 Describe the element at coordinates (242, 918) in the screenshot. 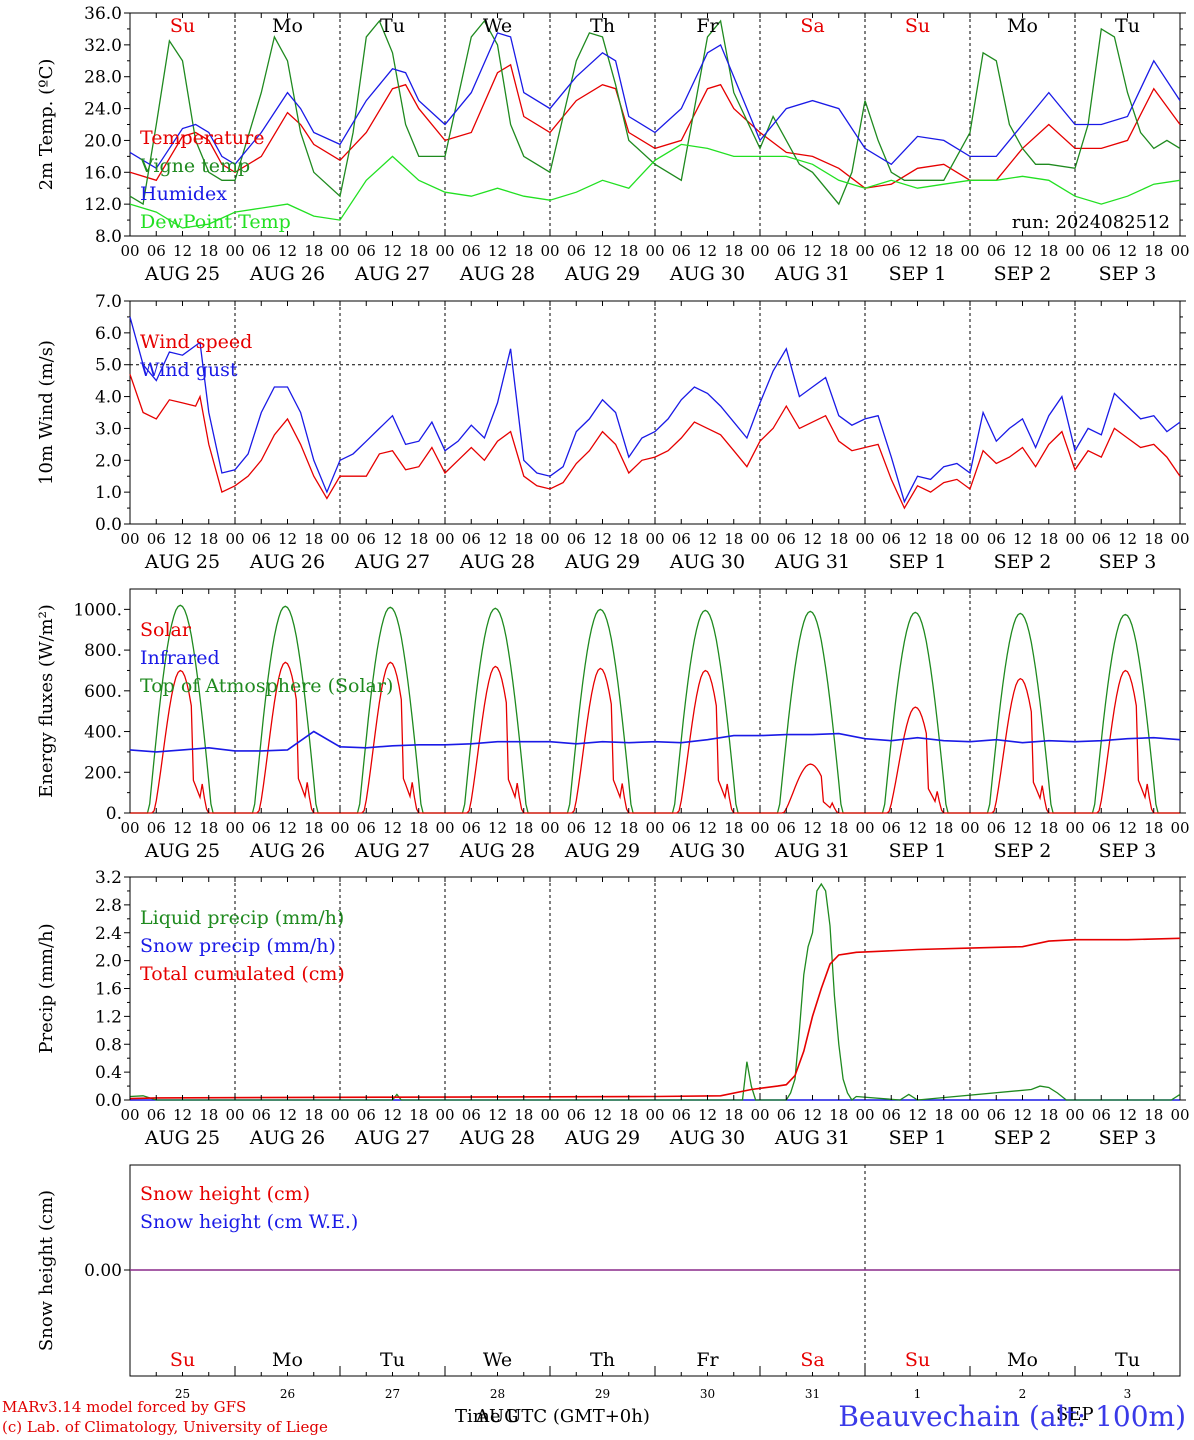

I see `legend-entry: Liquid precip (mm/h)` at that location.